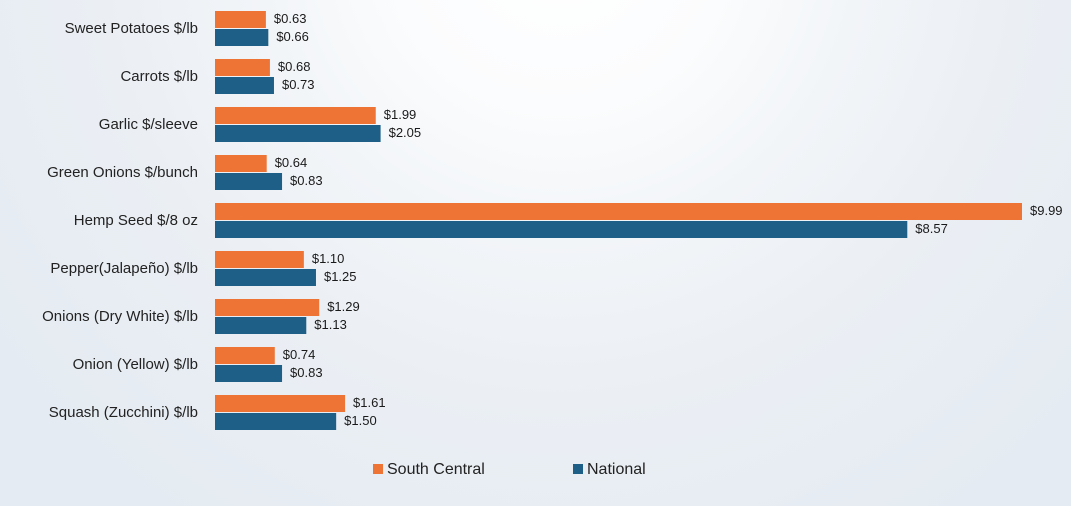  I want to click on data-label: $9.99, so click(1046, 210).